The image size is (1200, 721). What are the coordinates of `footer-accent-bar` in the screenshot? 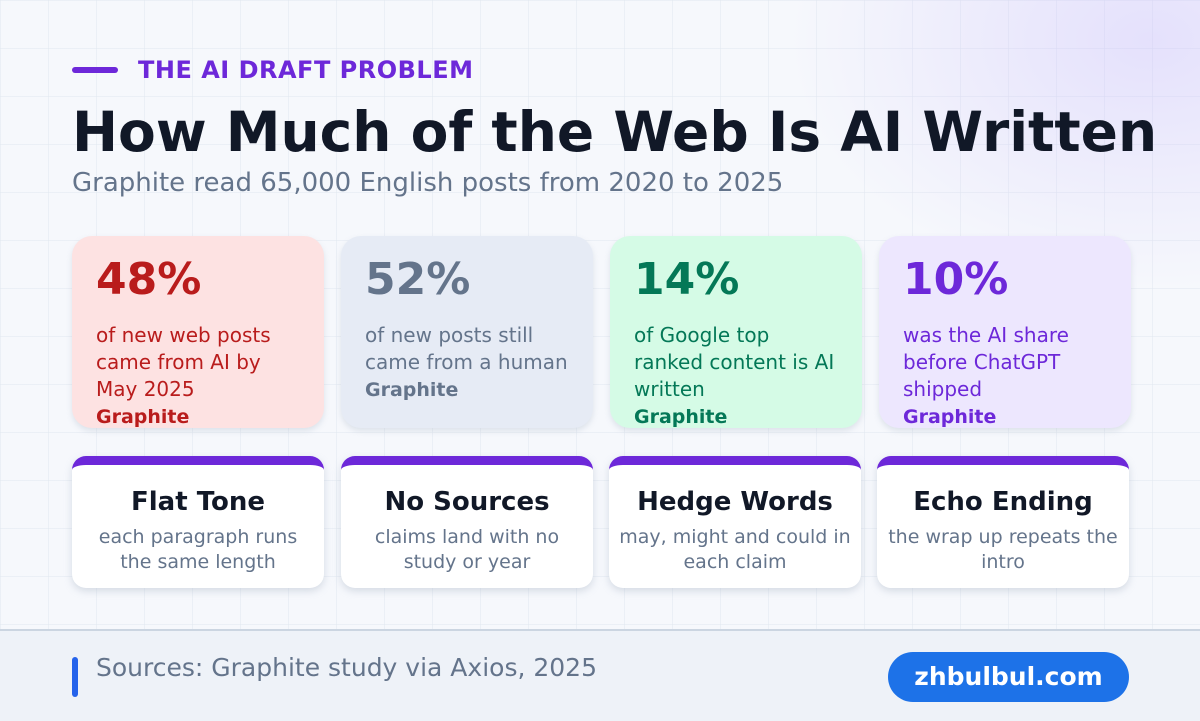 It's located at (75, 677).